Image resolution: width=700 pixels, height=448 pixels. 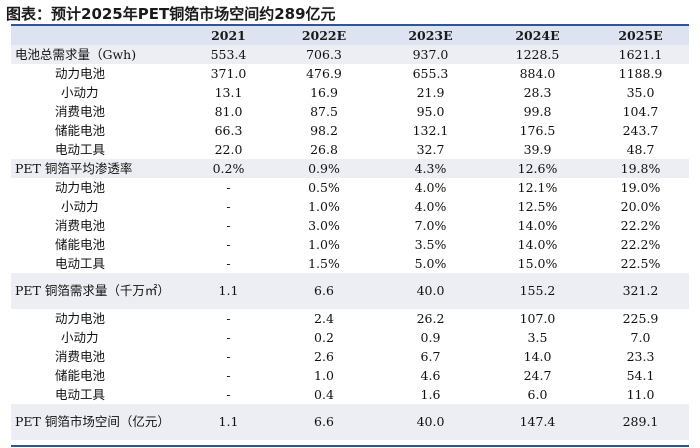 What do you see at coordinates (537, 375) in the screenshot?
I see `table-cell: 24.7` at bounding box center [537, 375].